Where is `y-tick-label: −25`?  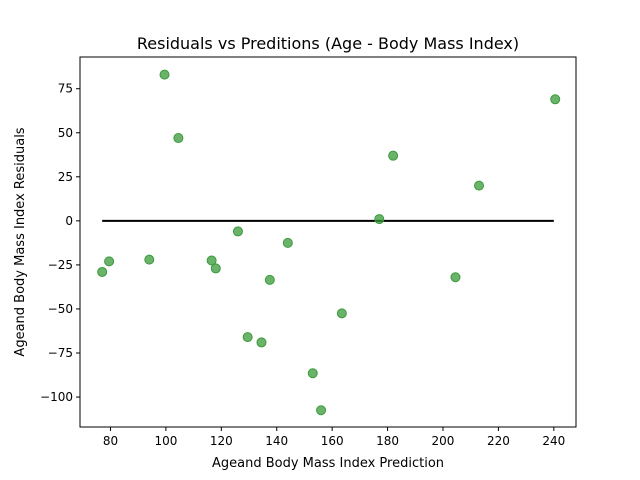
y-tick-label: −25 is located at coordinates (60, 265).